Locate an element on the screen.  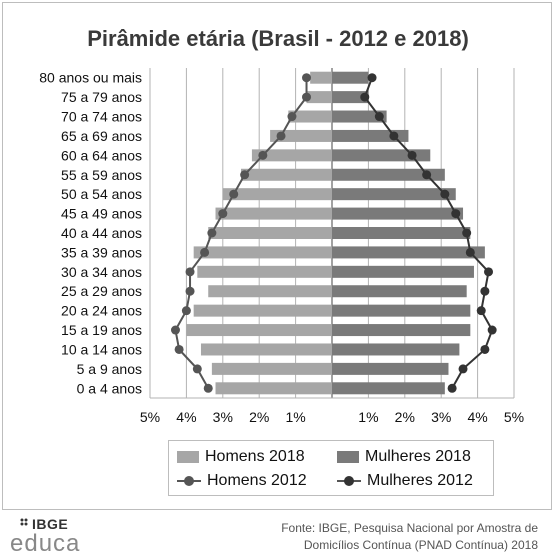
y-tick-label: 10 a 14 anos is located at coordinates (101, 349).